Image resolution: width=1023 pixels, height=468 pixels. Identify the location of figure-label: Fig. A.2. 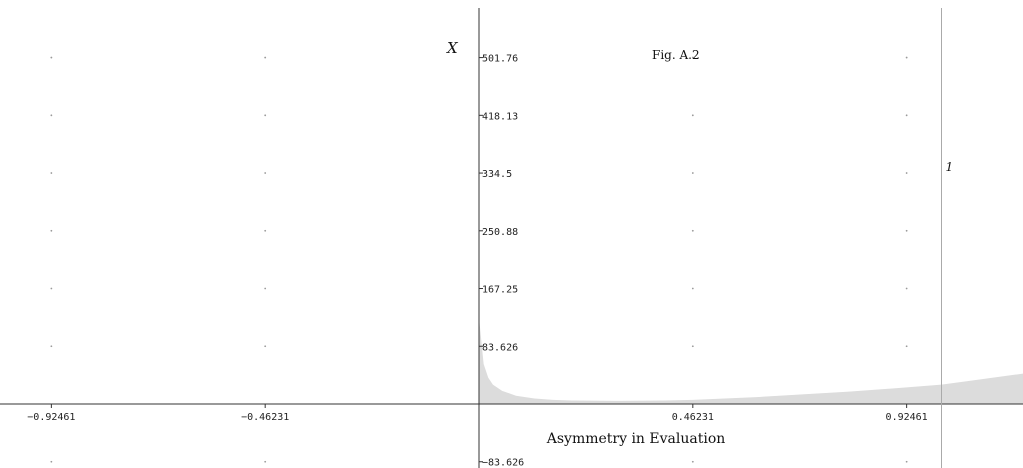
(676, 55).